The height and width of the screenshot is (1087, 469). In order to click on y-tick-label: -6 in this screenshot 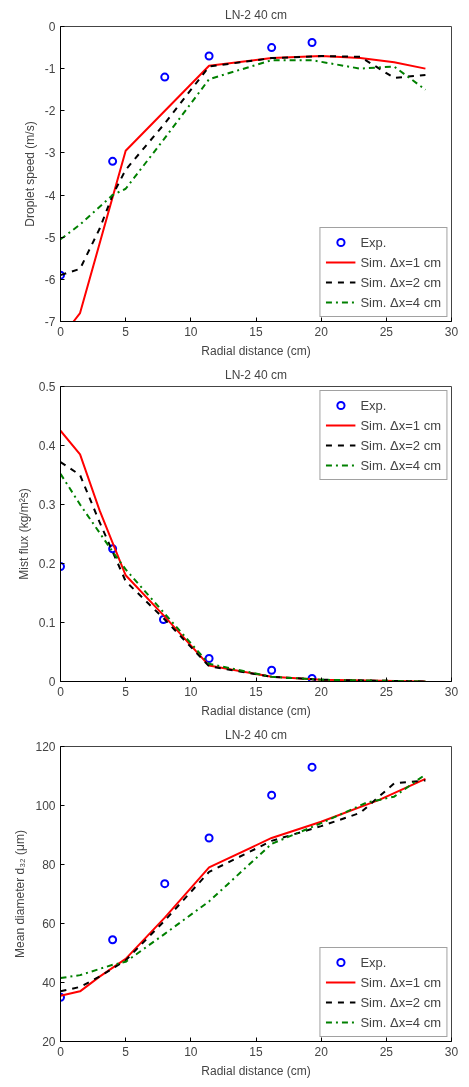, I will do `click(50, 279)`.